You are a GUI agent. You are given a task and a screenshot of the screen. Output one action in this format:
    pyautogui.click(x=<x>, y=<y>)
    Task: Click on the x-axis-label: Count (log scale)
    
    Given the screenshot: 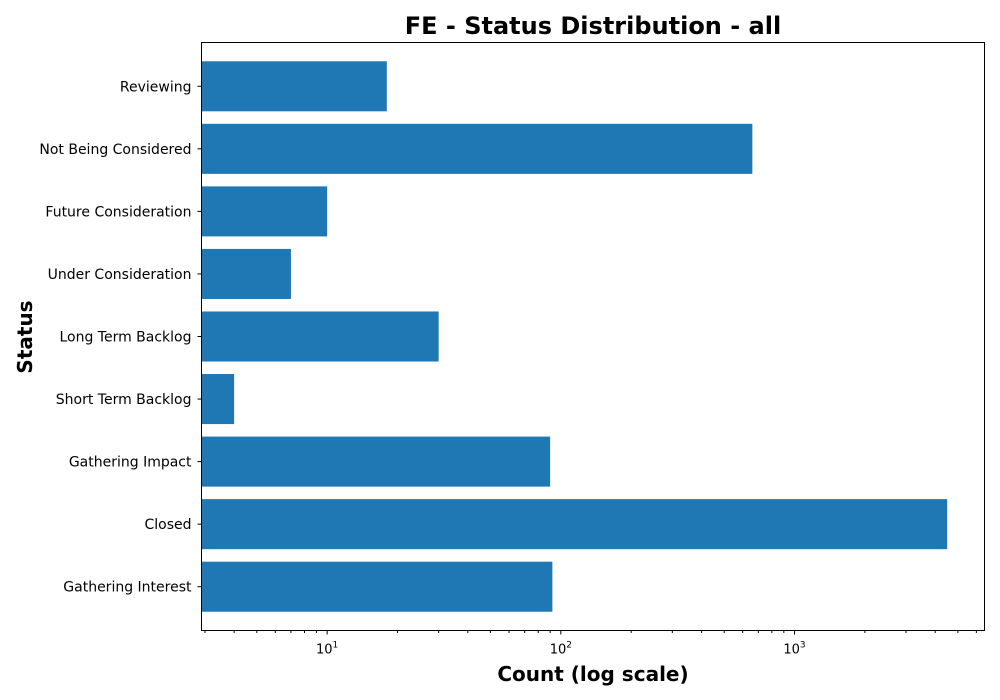 What is the action you would take?
    pyautogui.click(x=592, y=674)
    